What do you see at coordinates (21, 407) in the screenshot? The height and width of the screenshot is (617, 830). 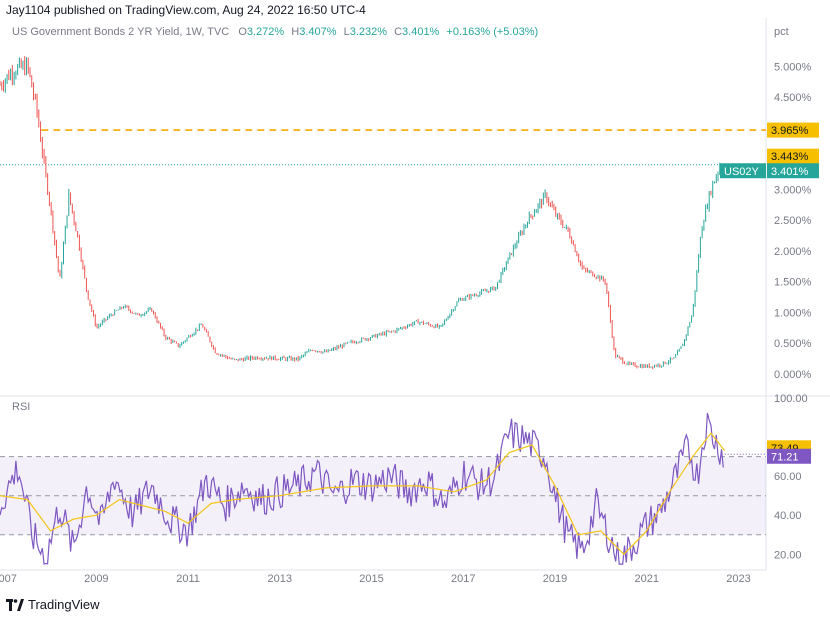 I see `rsi-pane-label: RSI` at bounding box center [21, 407].